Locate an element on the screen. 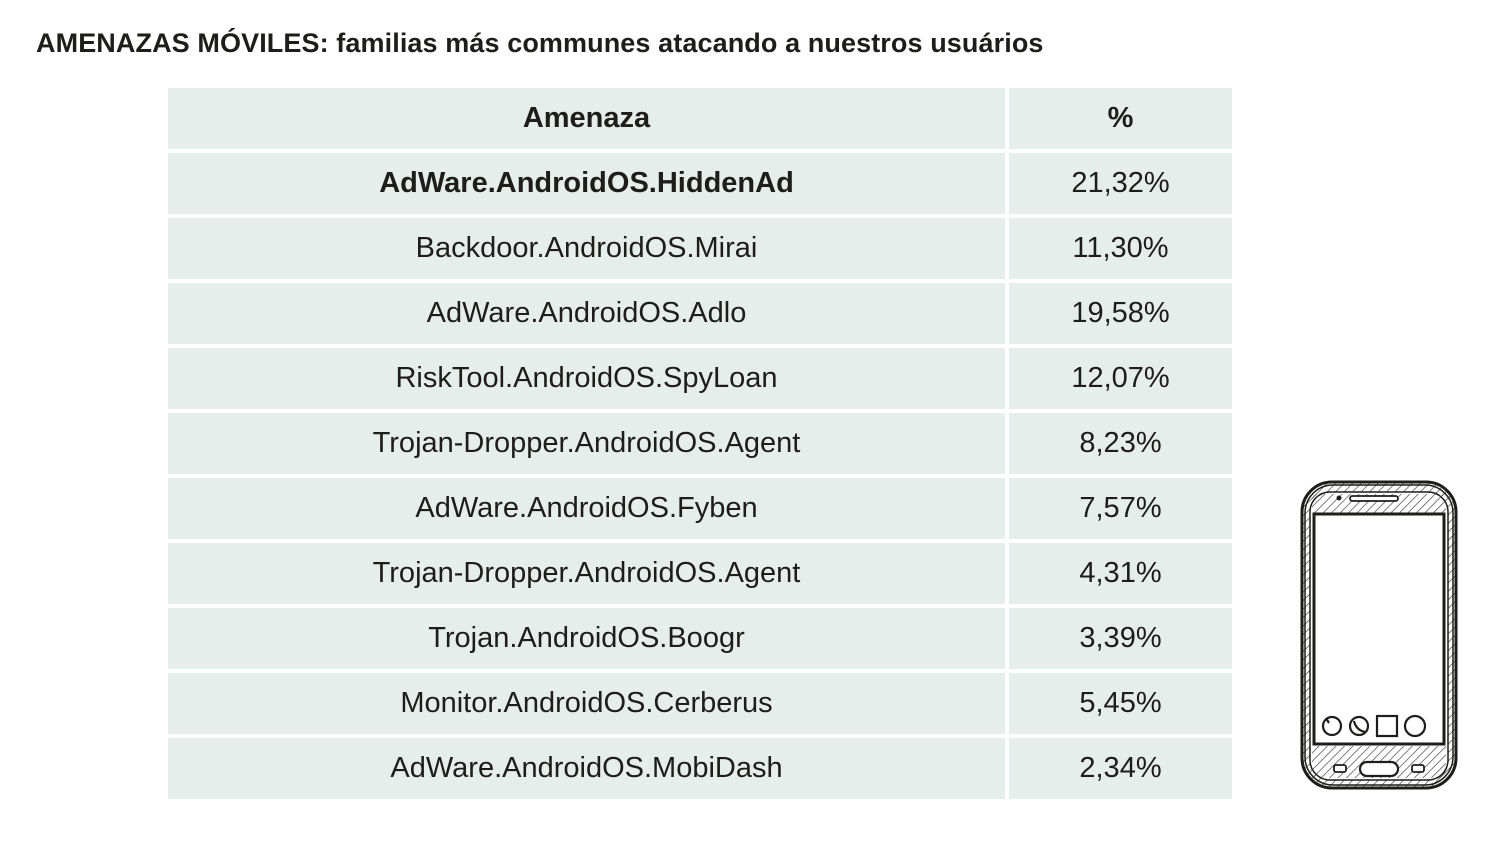 This screenshot has width=1500, height=848. smartphone-sketch-icon is located at coordinates (1379, 638).